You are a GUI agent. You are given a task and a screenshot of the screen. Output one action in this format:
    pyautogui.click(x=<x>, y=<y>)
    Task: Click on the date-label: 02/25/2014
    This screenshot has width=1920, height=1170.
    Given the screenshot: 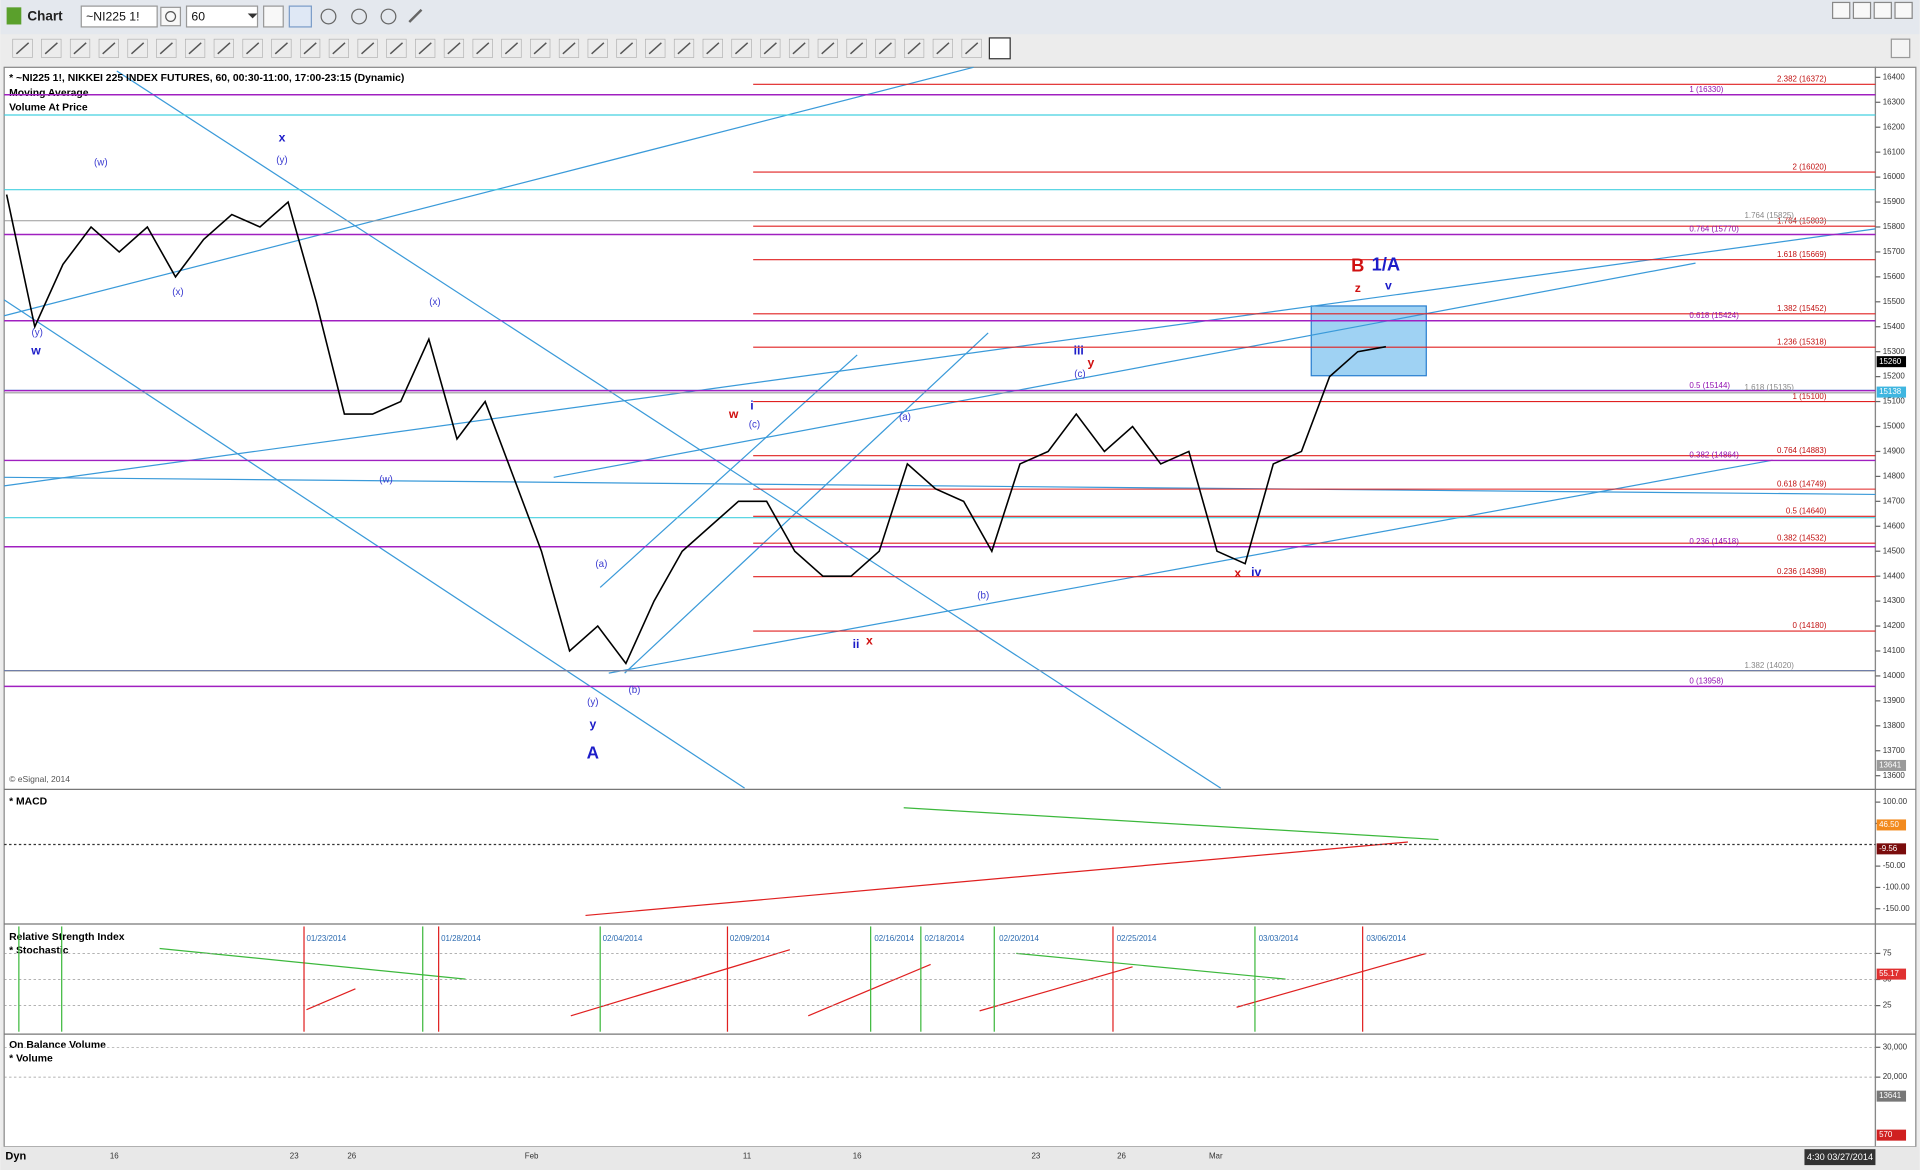 What is the action you would take?
    pyautogui.click(x=1137, y=938)
    